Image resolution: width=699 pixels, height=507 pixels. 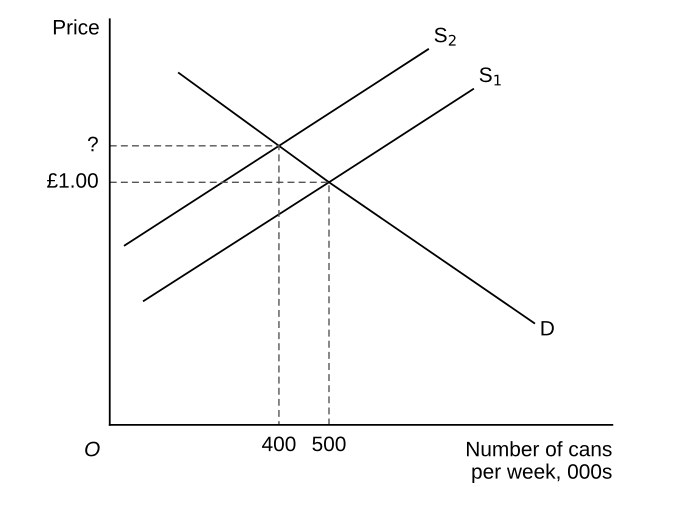 What do you see at coordinates (279, 444) in the screenshot?
I see `x-tick-label: 400` at bounding box center [279, 444].